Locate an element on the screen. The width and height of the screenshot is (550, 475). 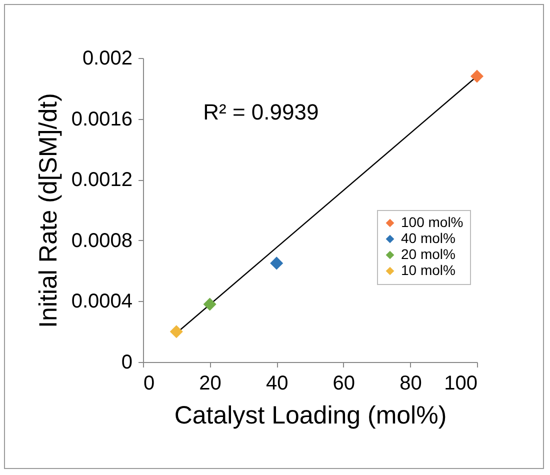
annotation: R² = 0.9939 is located at coordinates (261, 112).